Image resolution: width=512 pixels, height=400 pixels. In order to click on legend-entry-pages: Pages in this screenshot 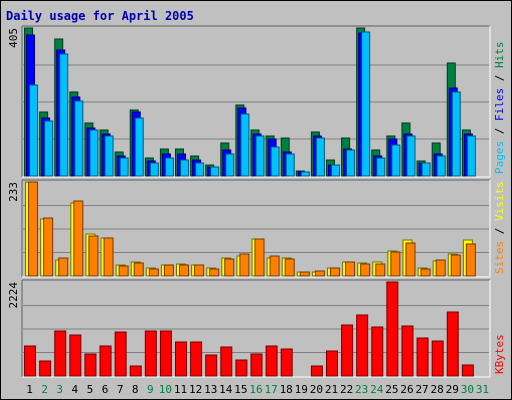, I will do `click(499, 157)`.